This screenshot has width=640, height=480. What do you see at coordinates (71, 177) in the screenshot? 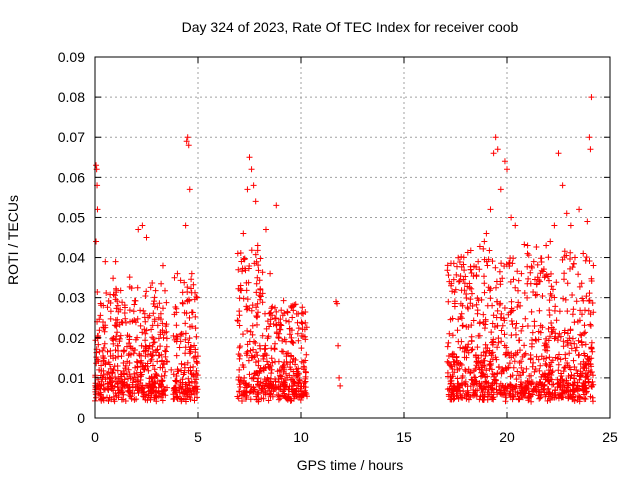
I see `y-tick-label: 0.06` at bounding box center [71, 177].